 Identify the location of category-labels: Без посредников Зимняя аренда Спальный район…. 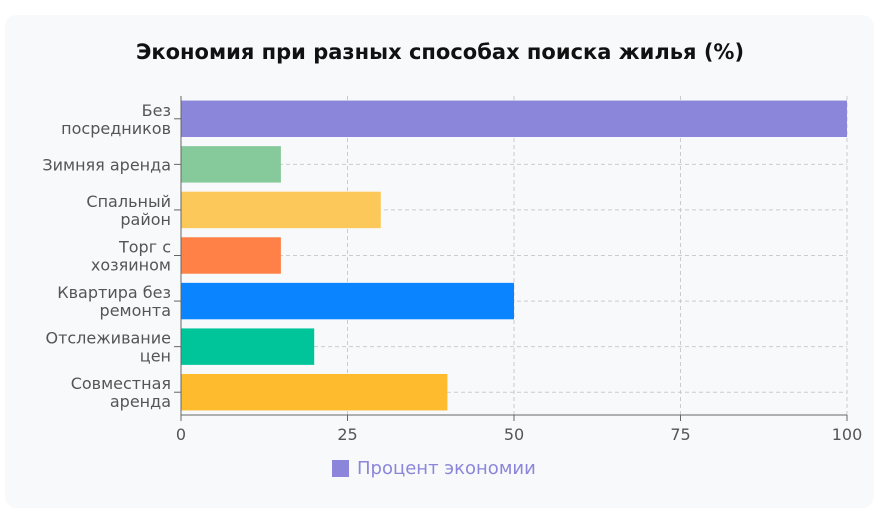
(106, 256).